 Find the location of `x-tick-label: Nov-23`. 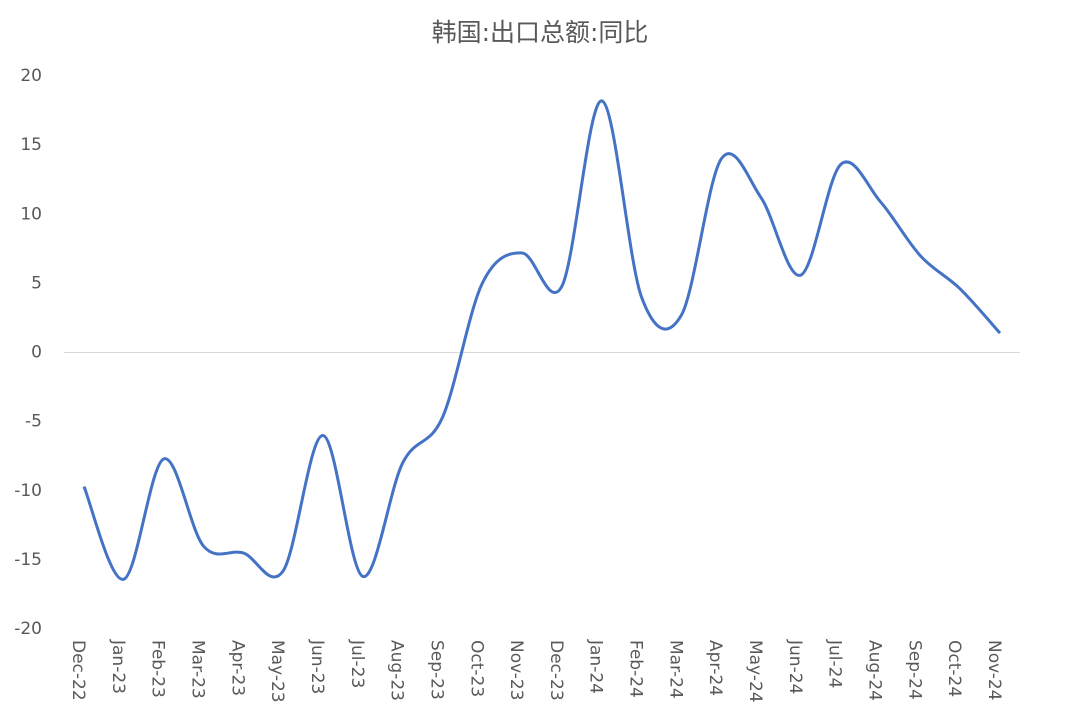

x-tick-label: Nov-23 is located at coordinates (516, 670).